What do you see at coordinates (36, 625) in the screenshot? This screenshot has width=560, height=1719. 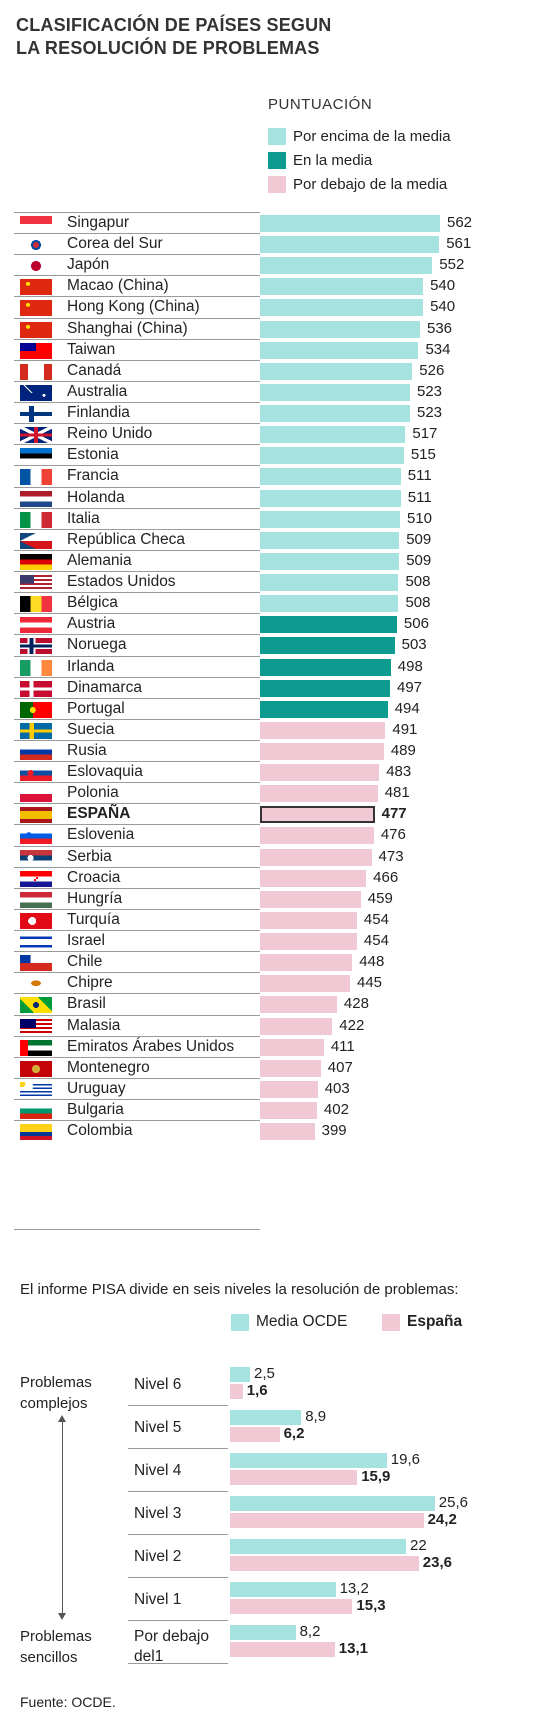 I see `flag-austria-icon` at bounding box center [36, 625].